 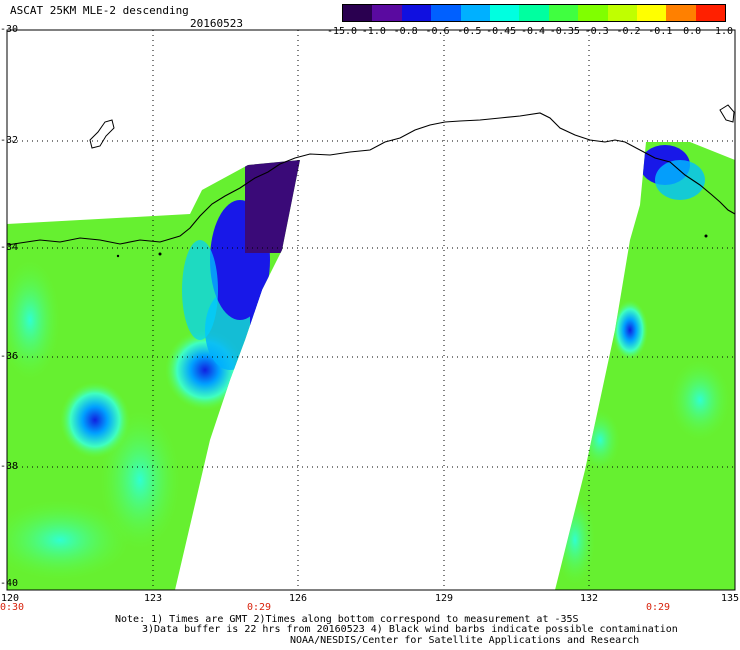 I want to click on lon-label: 120, so click(x=10, y=598).